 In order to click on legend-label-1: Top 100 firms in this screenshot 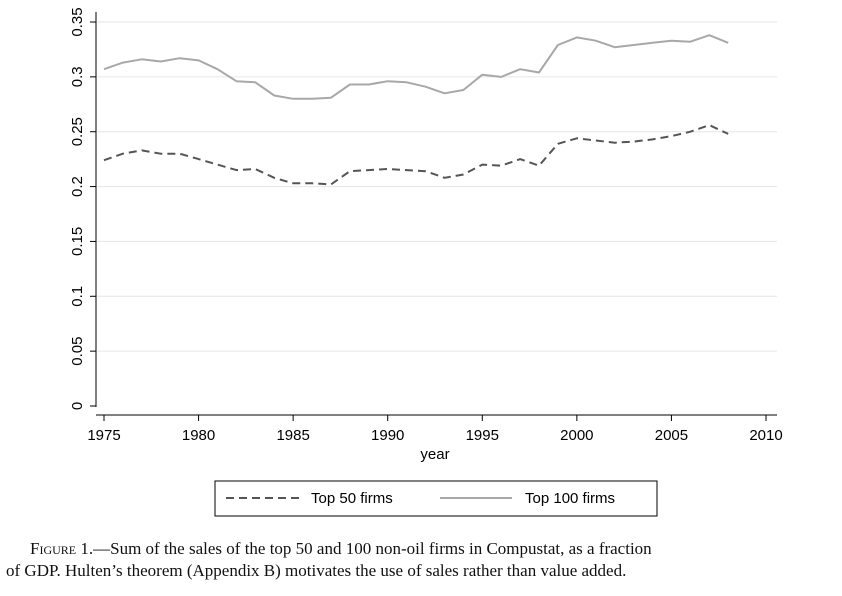, I will do `click(570, 498)`.